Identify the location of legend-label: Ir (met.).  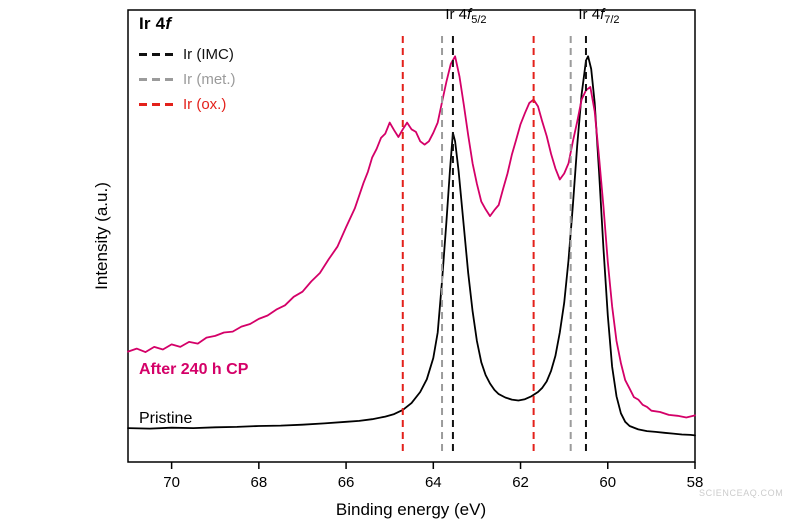
(209, 79).